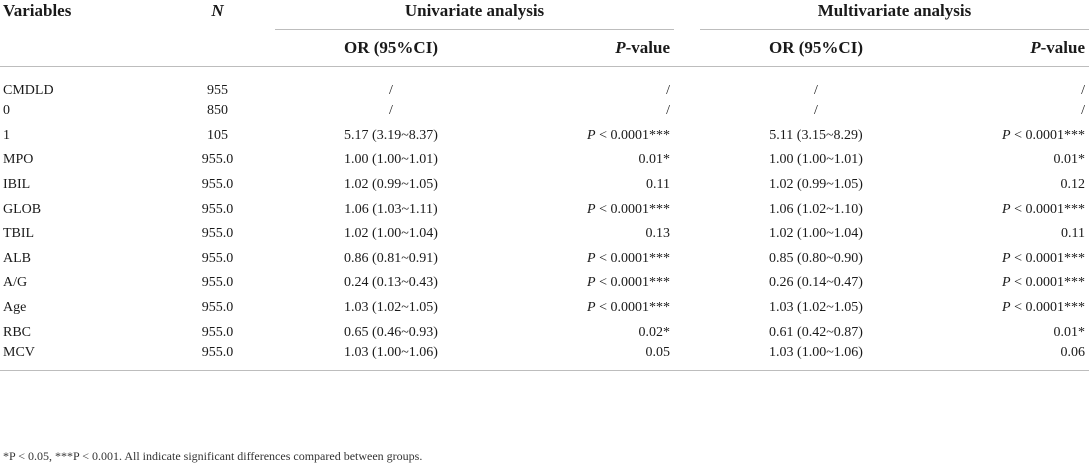 The image size is (1089, 469). Describe the element at coordinates (391, 135) in the screenshot. I see `or-univariate-cell: 5.17 (3.19~8.37)` at that location.